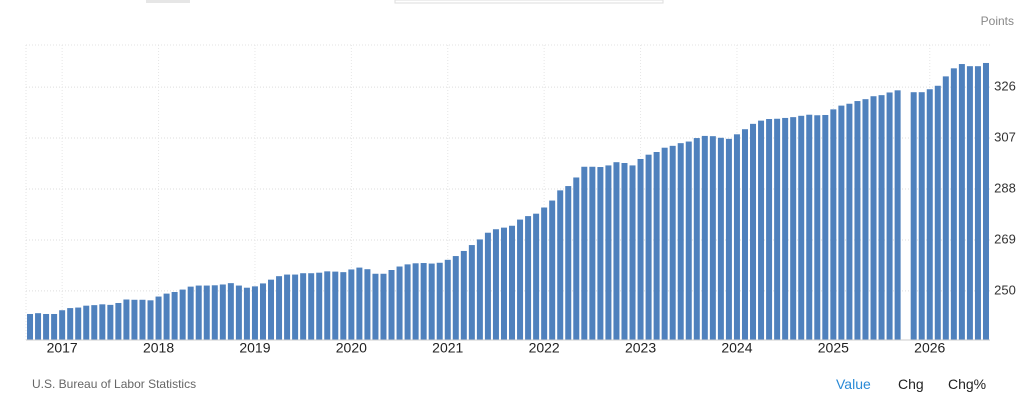  I want to click on x-tick-label: 2022, so click(544, 348).